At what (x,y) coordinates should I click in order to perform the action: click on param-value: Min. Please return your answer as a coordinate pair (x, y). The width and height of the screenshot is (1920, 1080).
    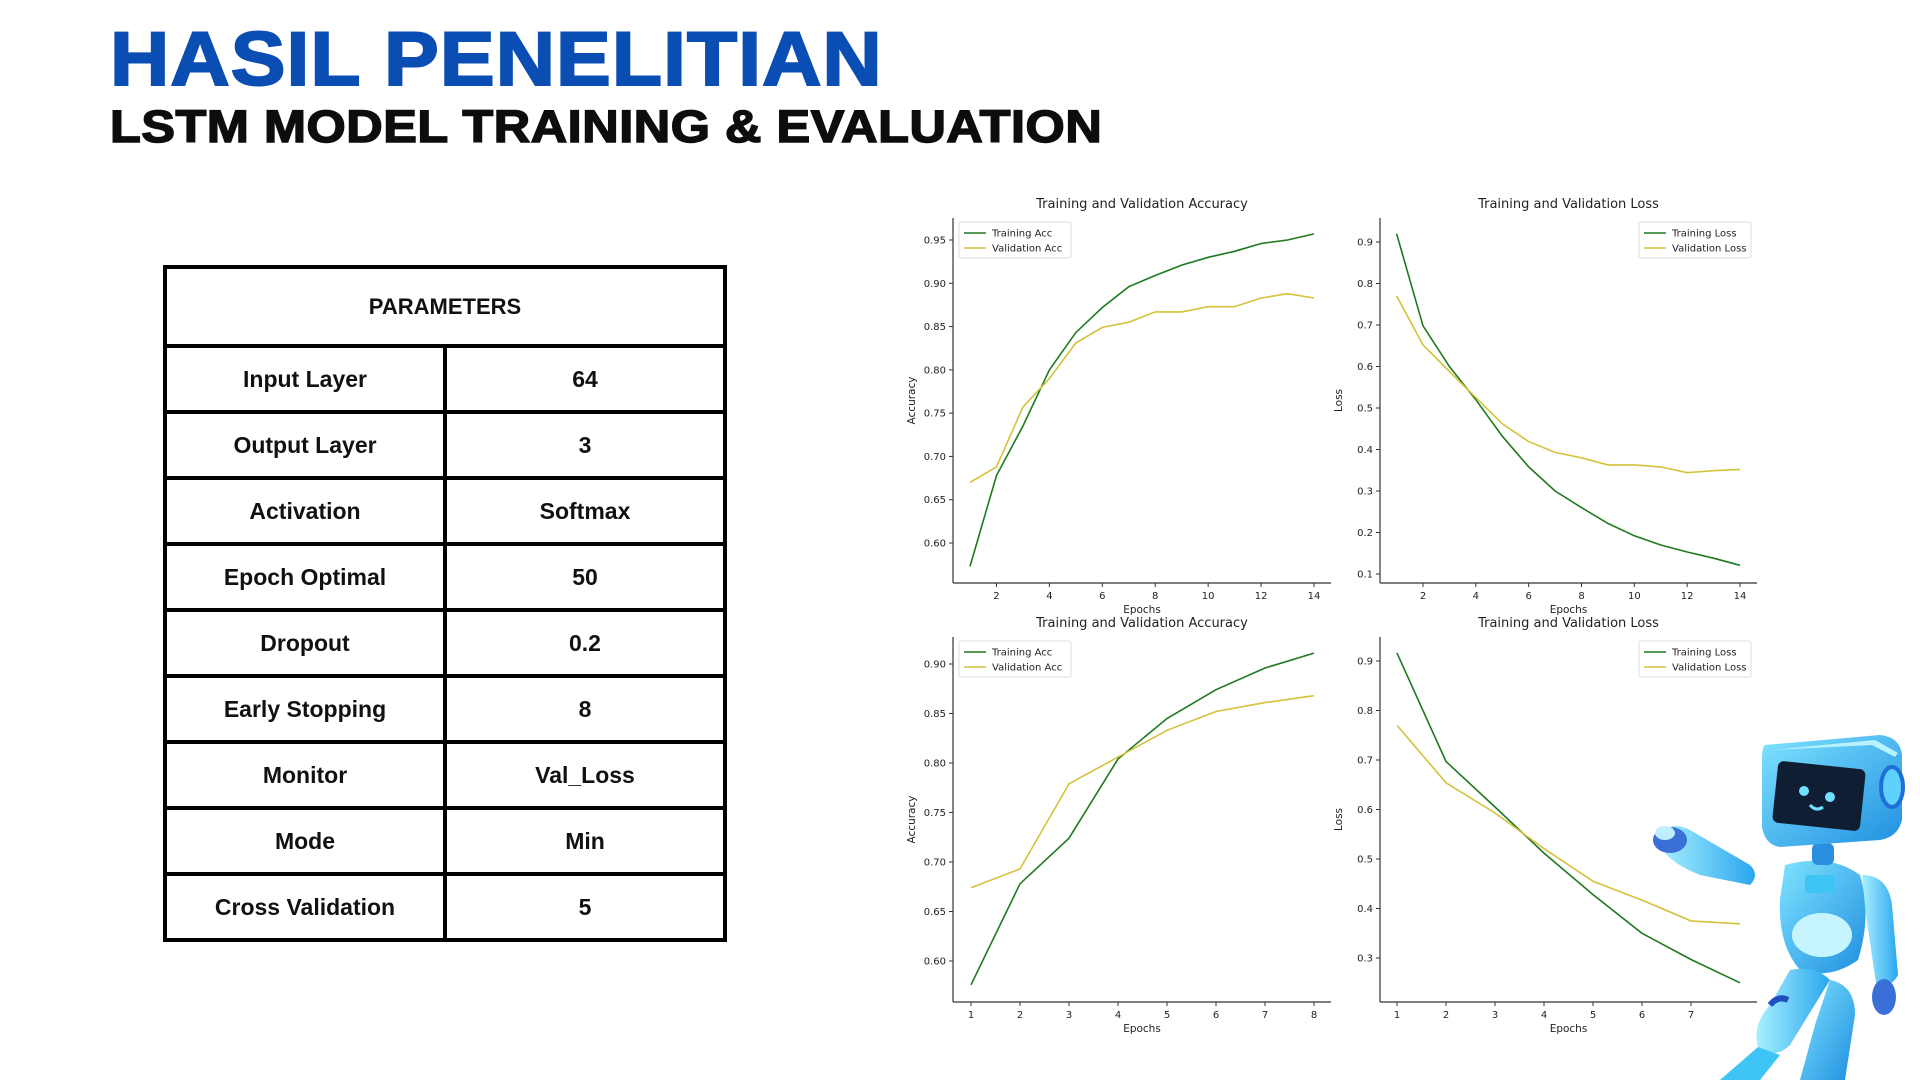
    Looking at the image, I should click on (585, 841).